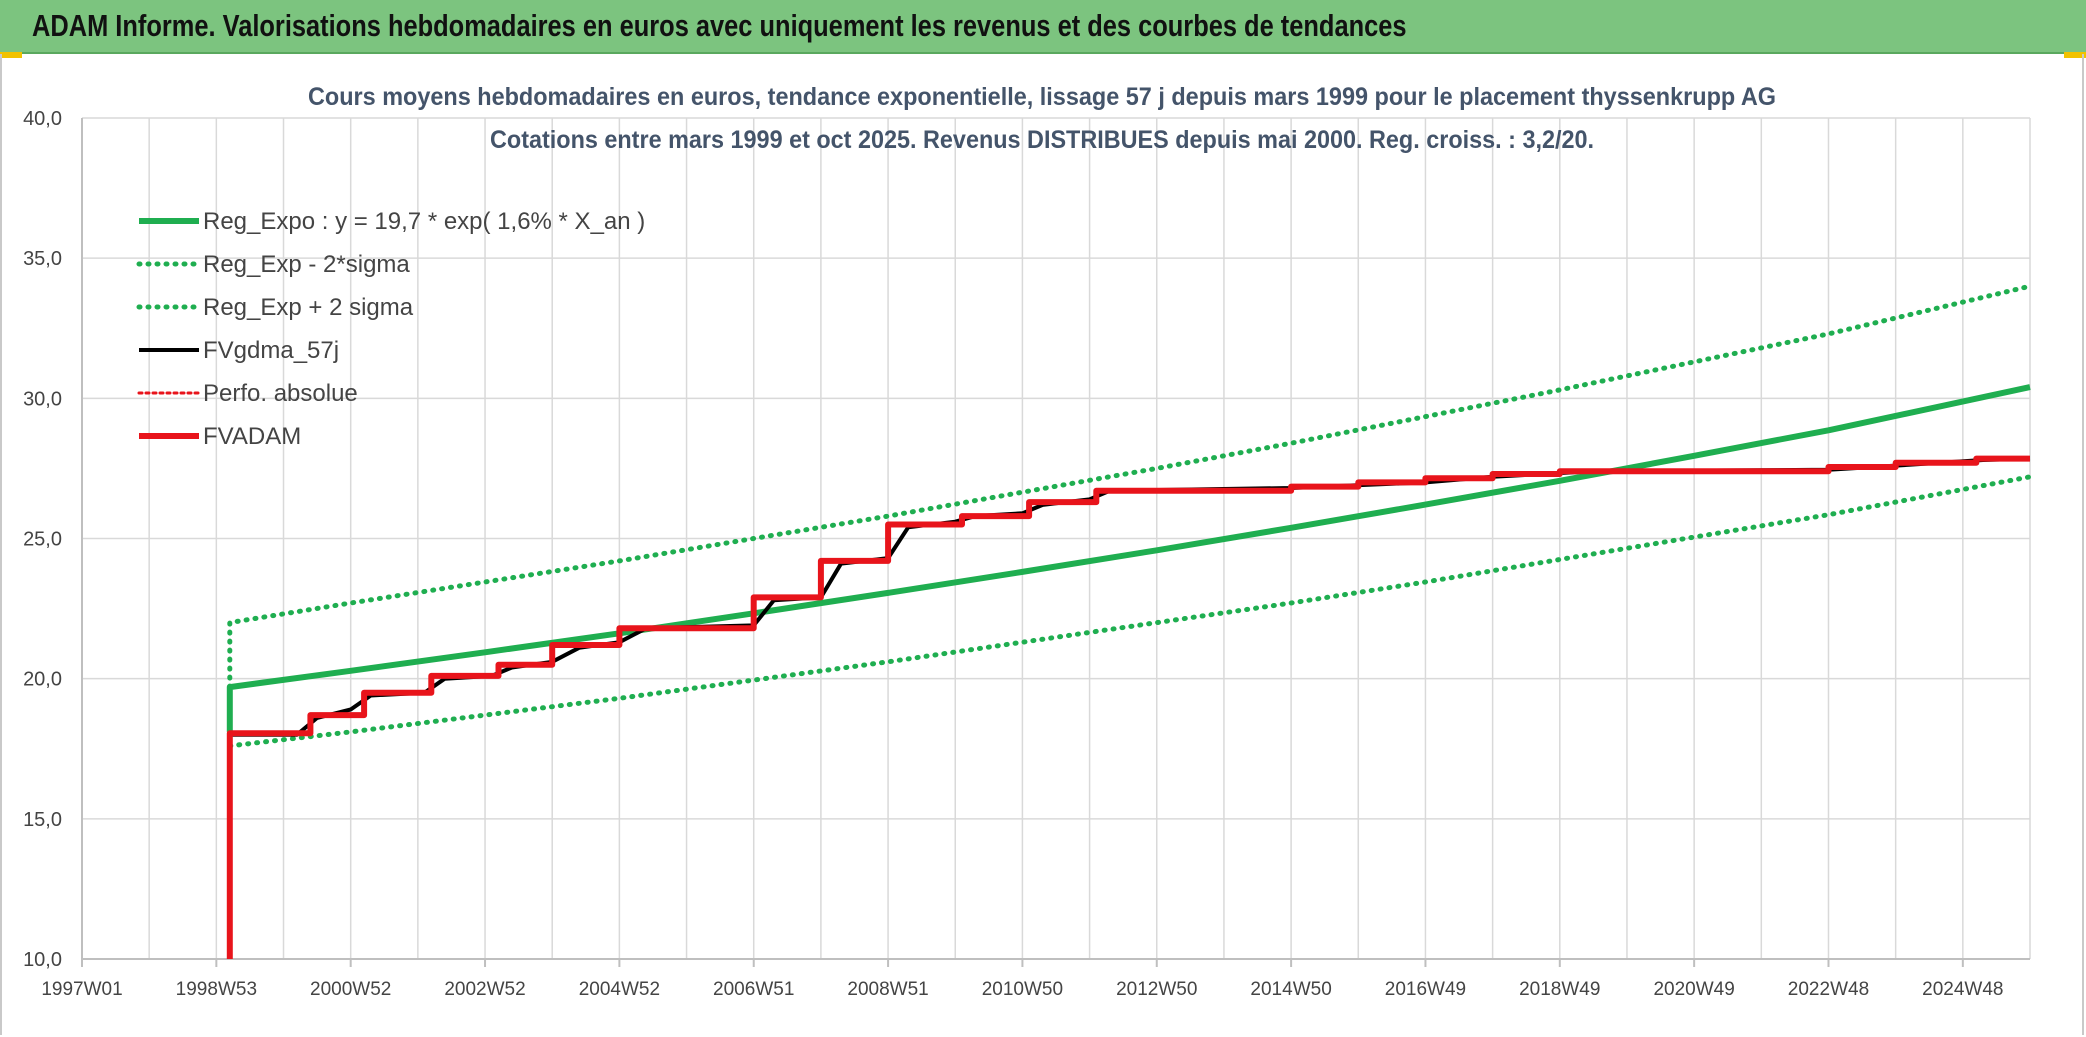 The image size is (2086, 1037). What do you see at coordinates (280, 393) in the screenshot?
I see `legend-label: Perfo. absolue` at bounding box center [280, 393].